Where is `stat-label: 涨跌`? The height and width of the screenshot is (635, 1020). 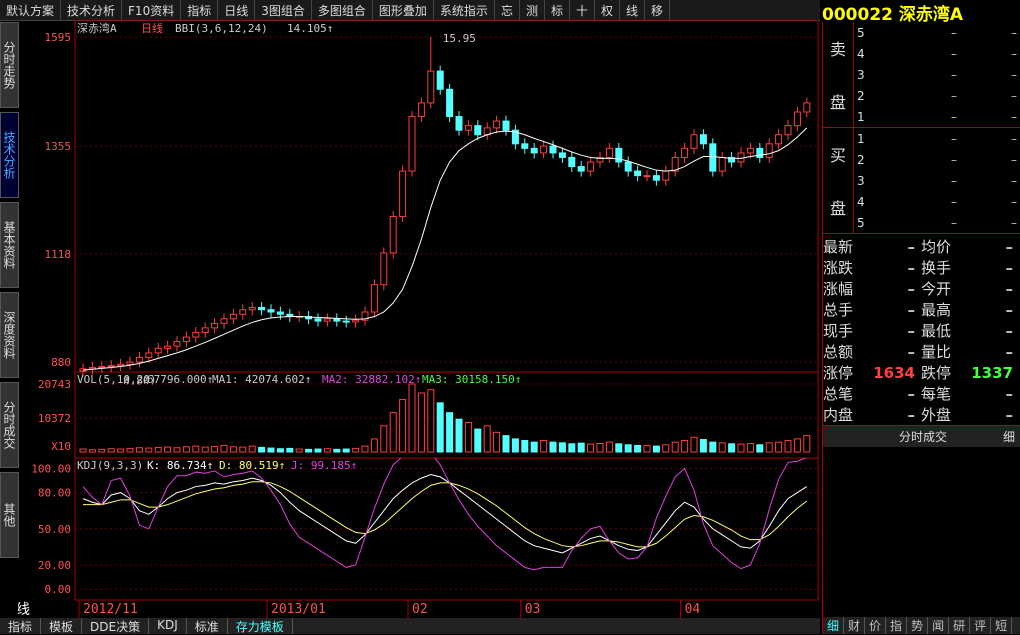 stat-label: 涨跌 is located at coordinates (838, 268).